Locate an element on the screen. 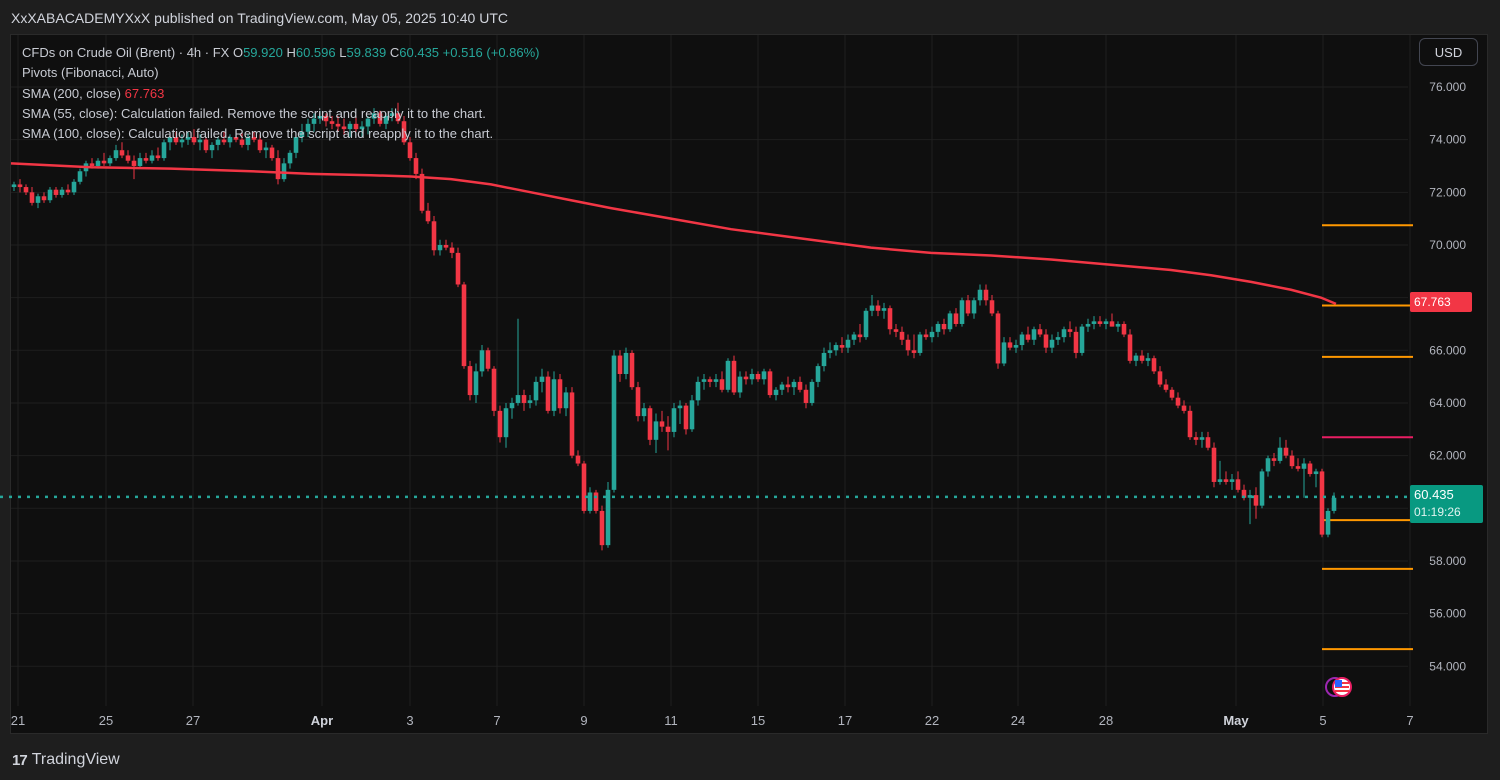  time-tick-label: 7 is located at coordinates (1409, 720).